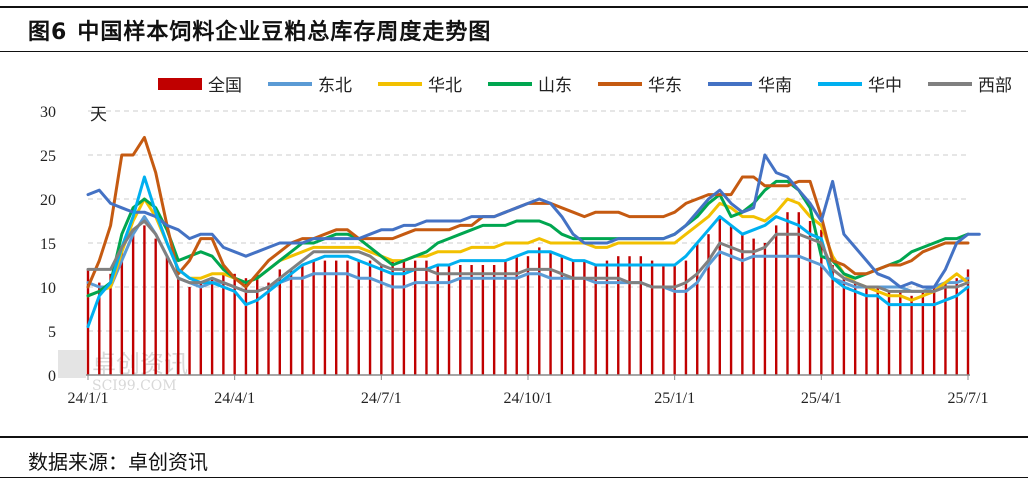 The image size is (1028, 486). I want to click on y-tick-label: 25, so click(48, 156).